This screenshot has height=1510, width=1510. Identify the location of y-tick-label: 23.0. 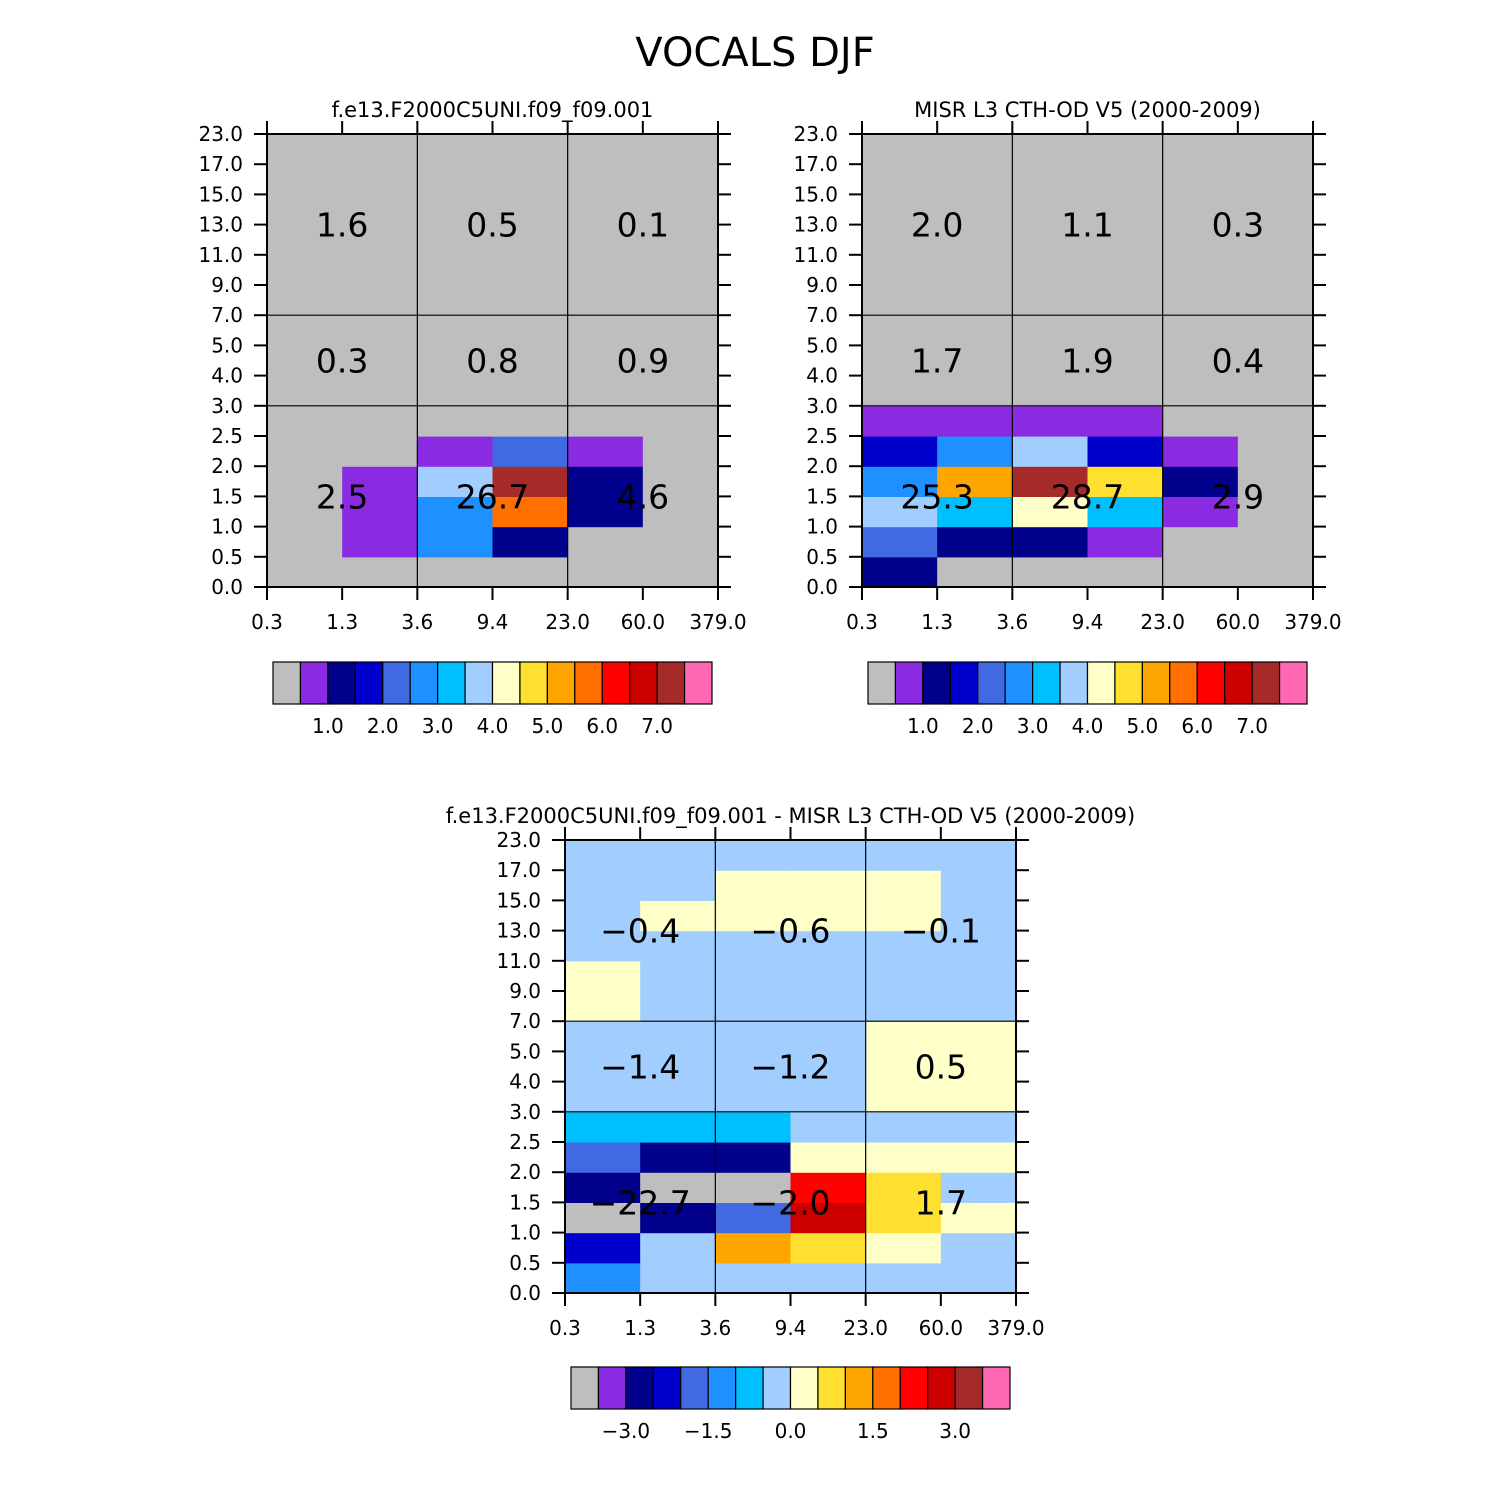
(220, 134).